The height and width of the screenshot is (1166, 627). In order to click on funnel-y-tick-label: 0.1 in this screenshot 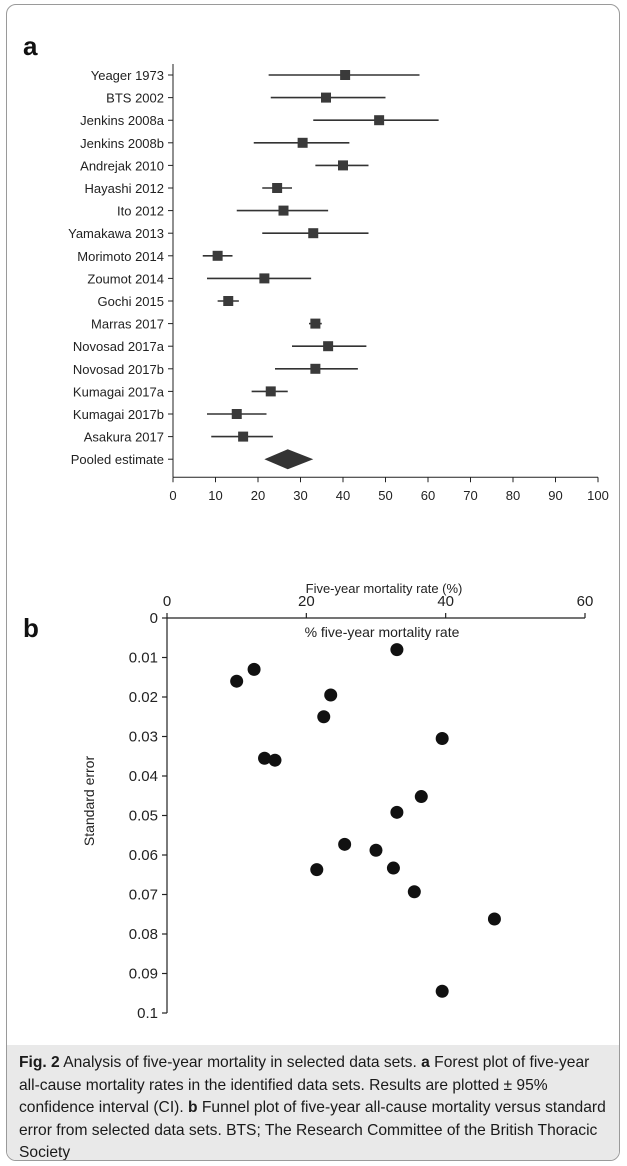, I will do `click(147, 1013)`.